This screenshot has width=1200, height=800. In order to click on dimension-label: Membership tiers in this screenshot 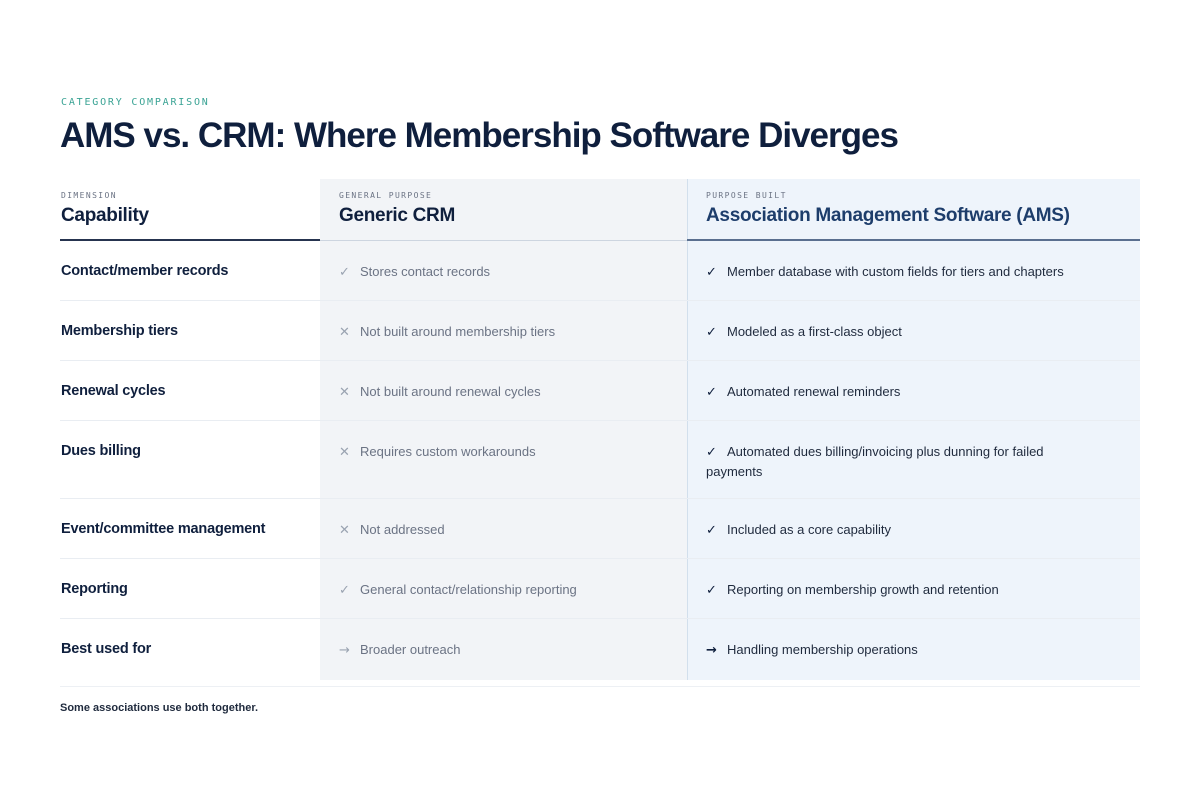, I will do `click(119, 331)`.